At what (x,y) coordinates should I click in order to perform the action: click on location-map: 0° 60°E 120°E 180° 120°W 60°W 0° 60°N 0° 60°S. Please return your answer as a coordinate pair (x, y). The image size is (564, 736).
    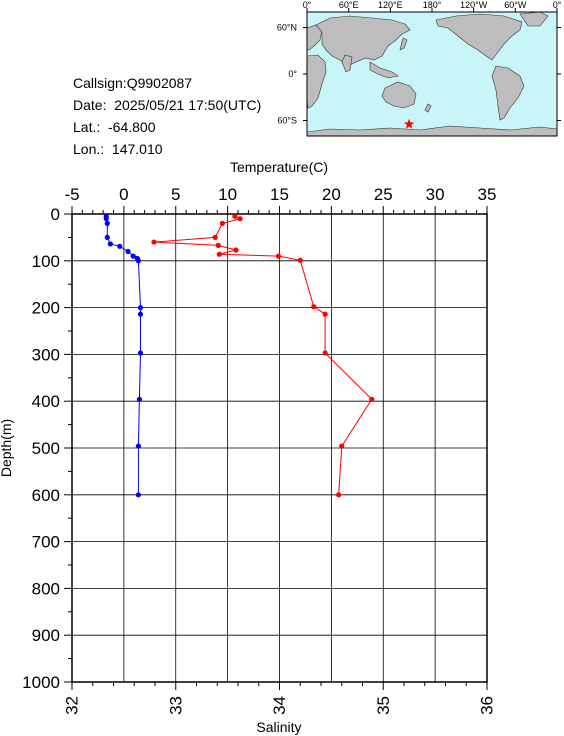
    Looking at the image, I should click on (419, 68).